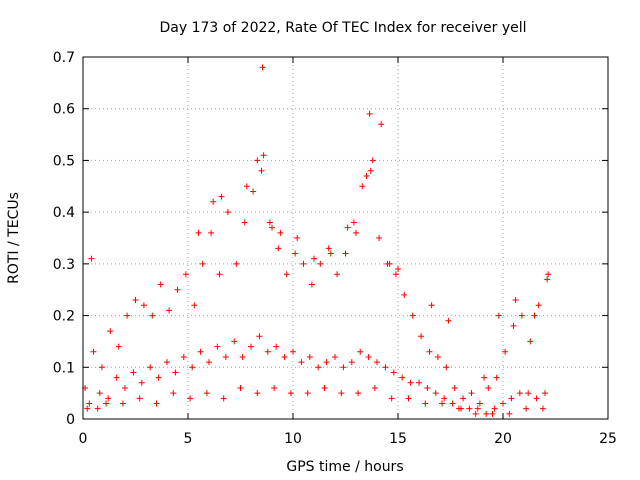  What do you see at coordinates (70, 420) in the screenshot?
I see `y-tick-label: 0` at bounding box center [70, 420].